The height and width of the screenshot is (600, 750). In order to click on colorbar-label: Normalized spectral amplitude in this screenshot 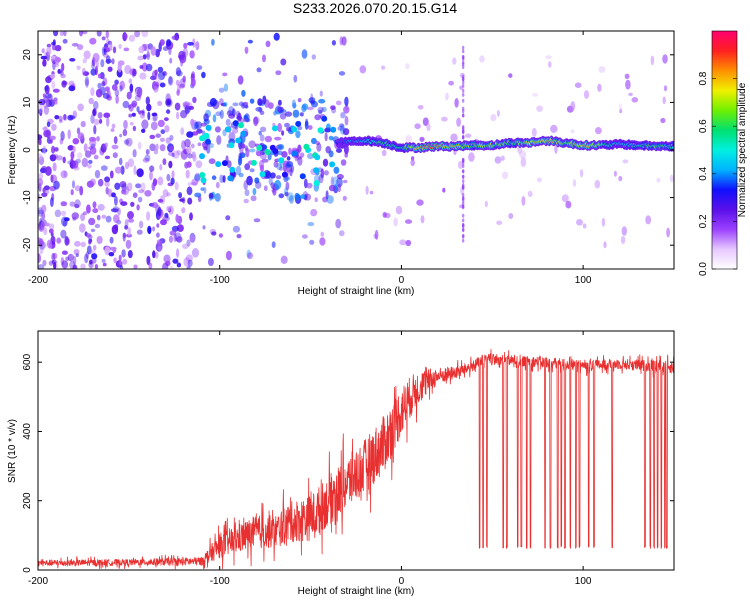, I will do `click(742, 149)`.